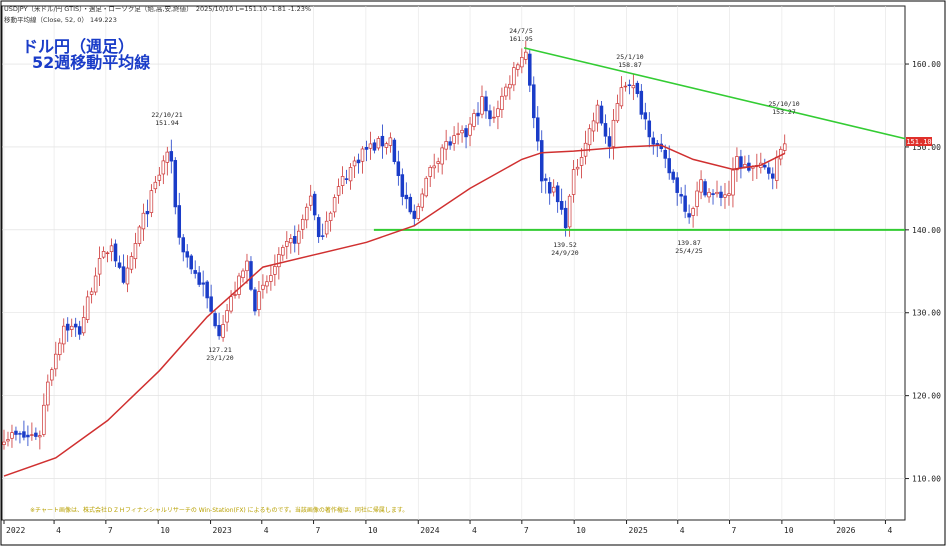 Image resolution: width=946 pixels, height=550 pixels. I want to click on annotation-label: 24/9/20, so click(564, 253).